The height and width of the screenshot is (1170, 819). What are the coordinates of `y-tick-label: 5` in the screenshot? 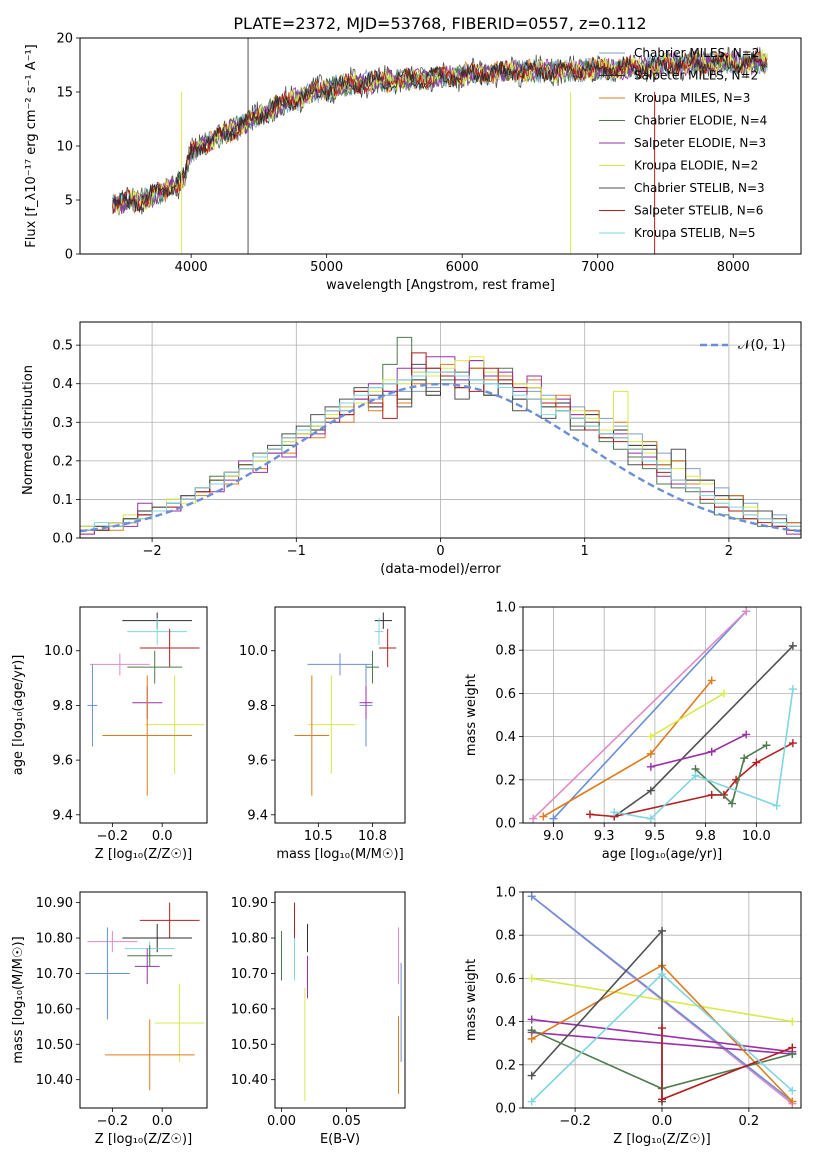 It's located at (69, 201).